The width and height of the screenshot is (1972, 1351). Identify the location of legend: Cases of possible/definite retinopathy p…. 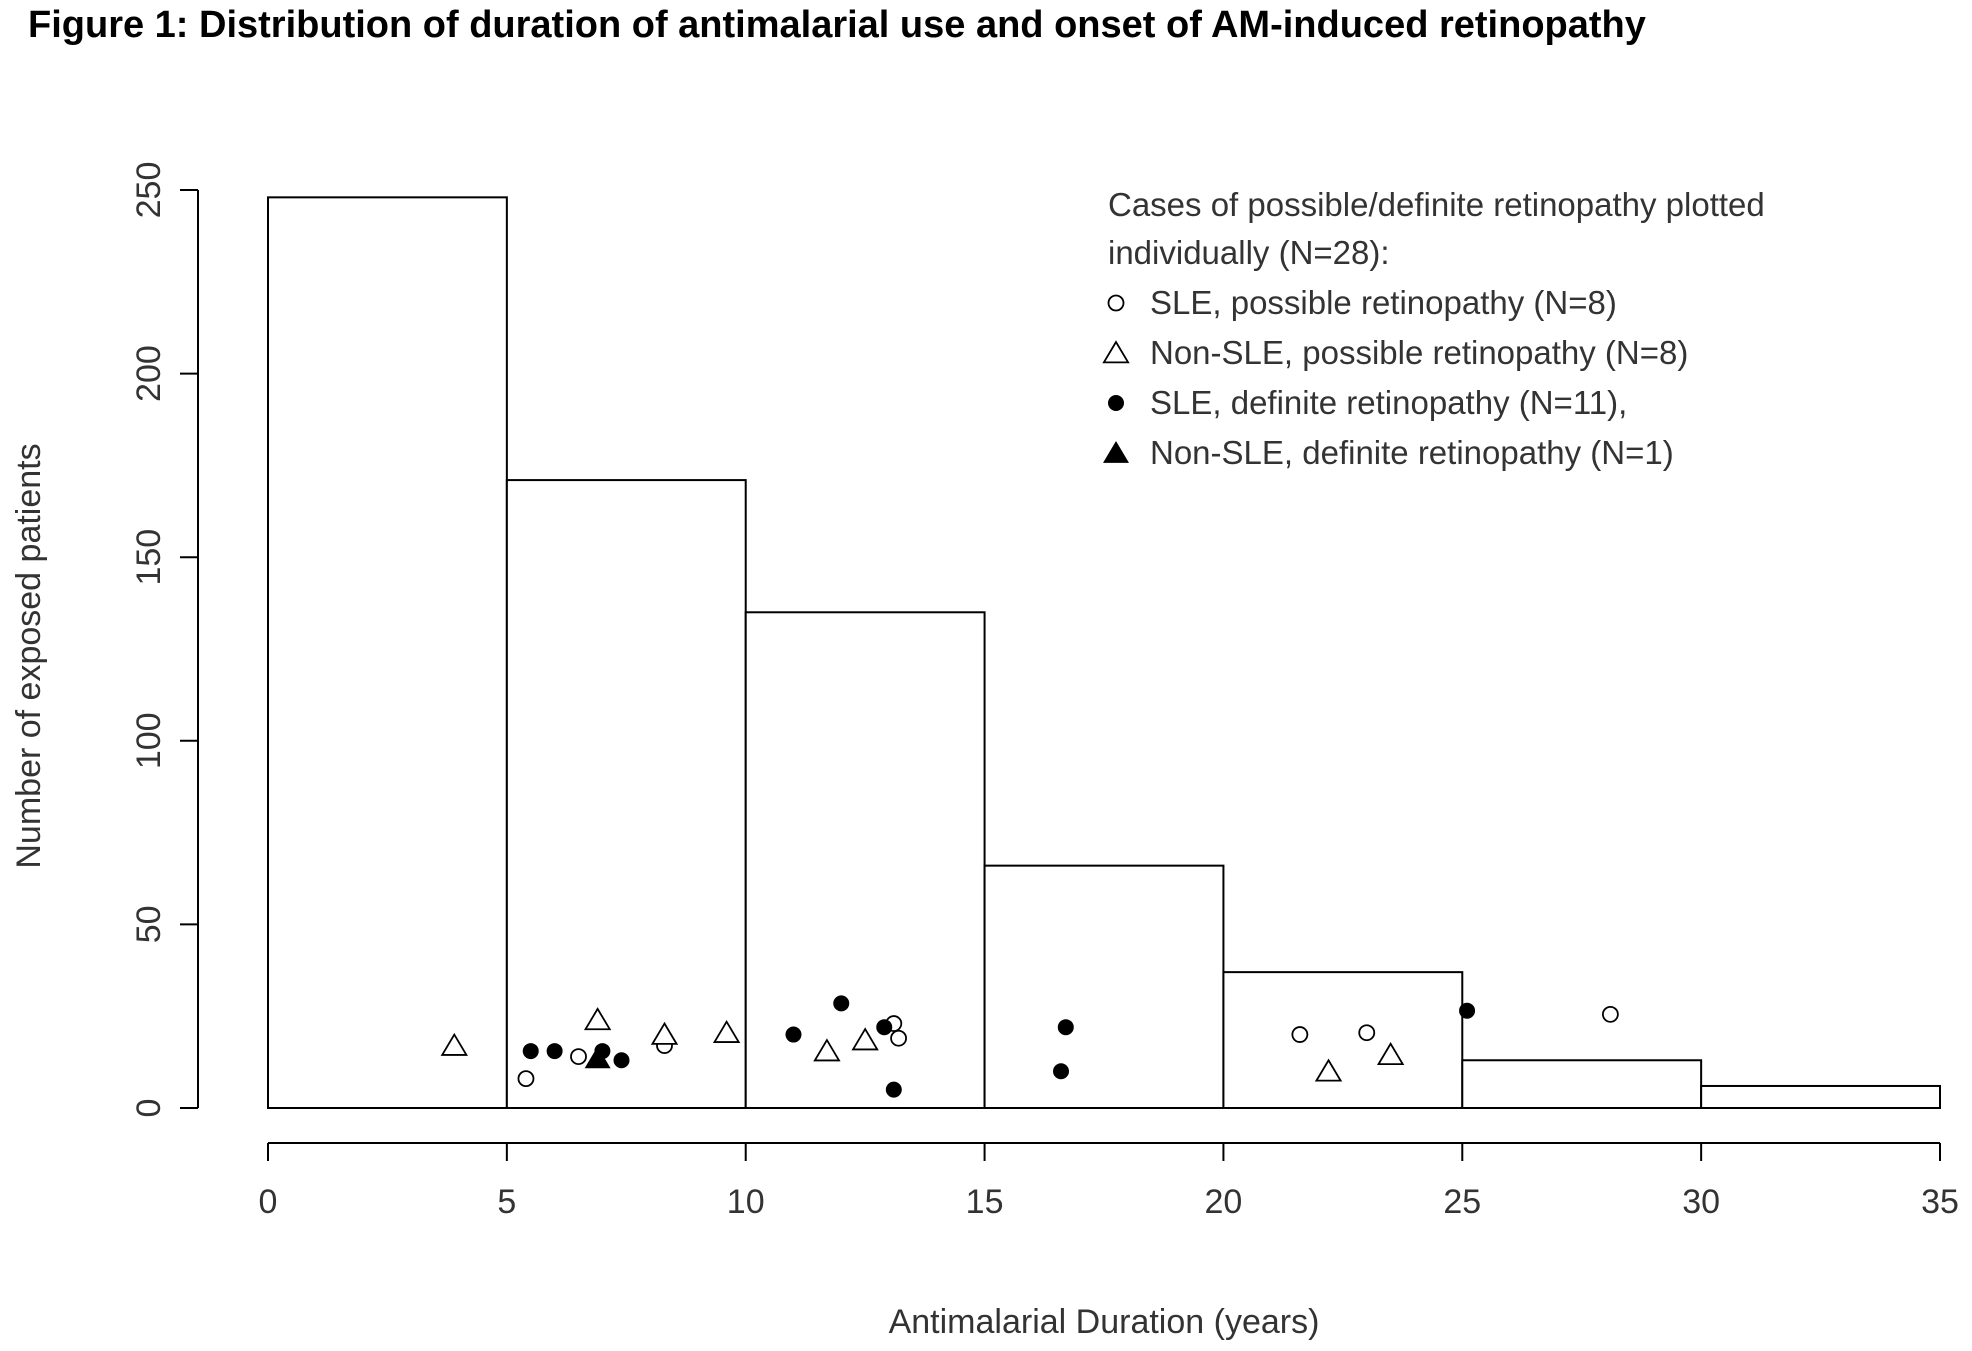
(1433, 328).